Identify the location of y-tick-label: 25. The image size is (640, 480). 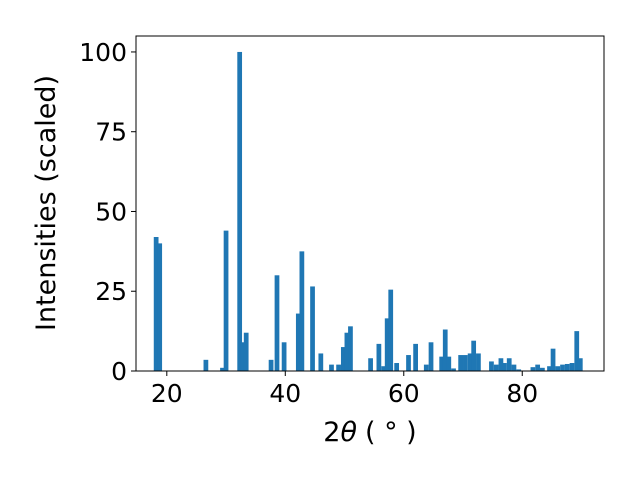
(111, 291).